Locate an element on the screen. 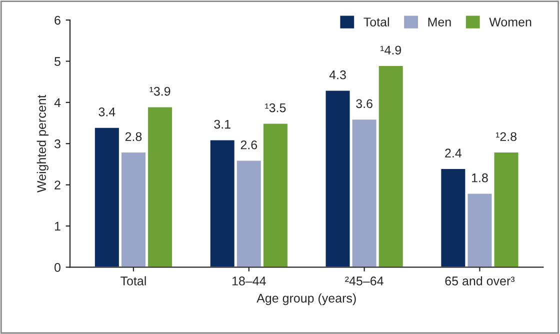 Image resolution: width=560 pixels, height=334 pixels. y-tick-label: 3 is located at coordinates (57, 143).